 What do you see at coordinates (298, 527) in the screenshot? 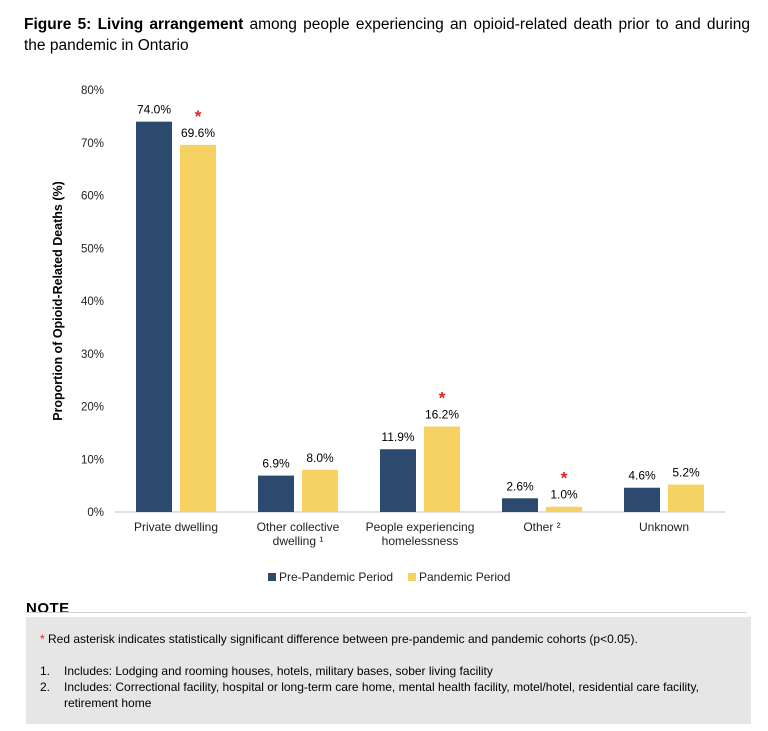
I see `x-tick-label: Other collective` at bounding box center [298, 527].